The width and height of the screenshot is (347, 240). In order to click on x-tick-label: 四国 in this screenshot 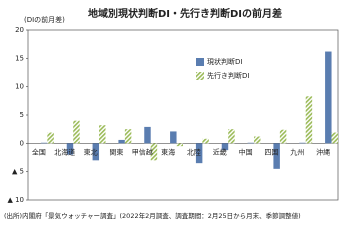, I will do `click(271, 152)`.